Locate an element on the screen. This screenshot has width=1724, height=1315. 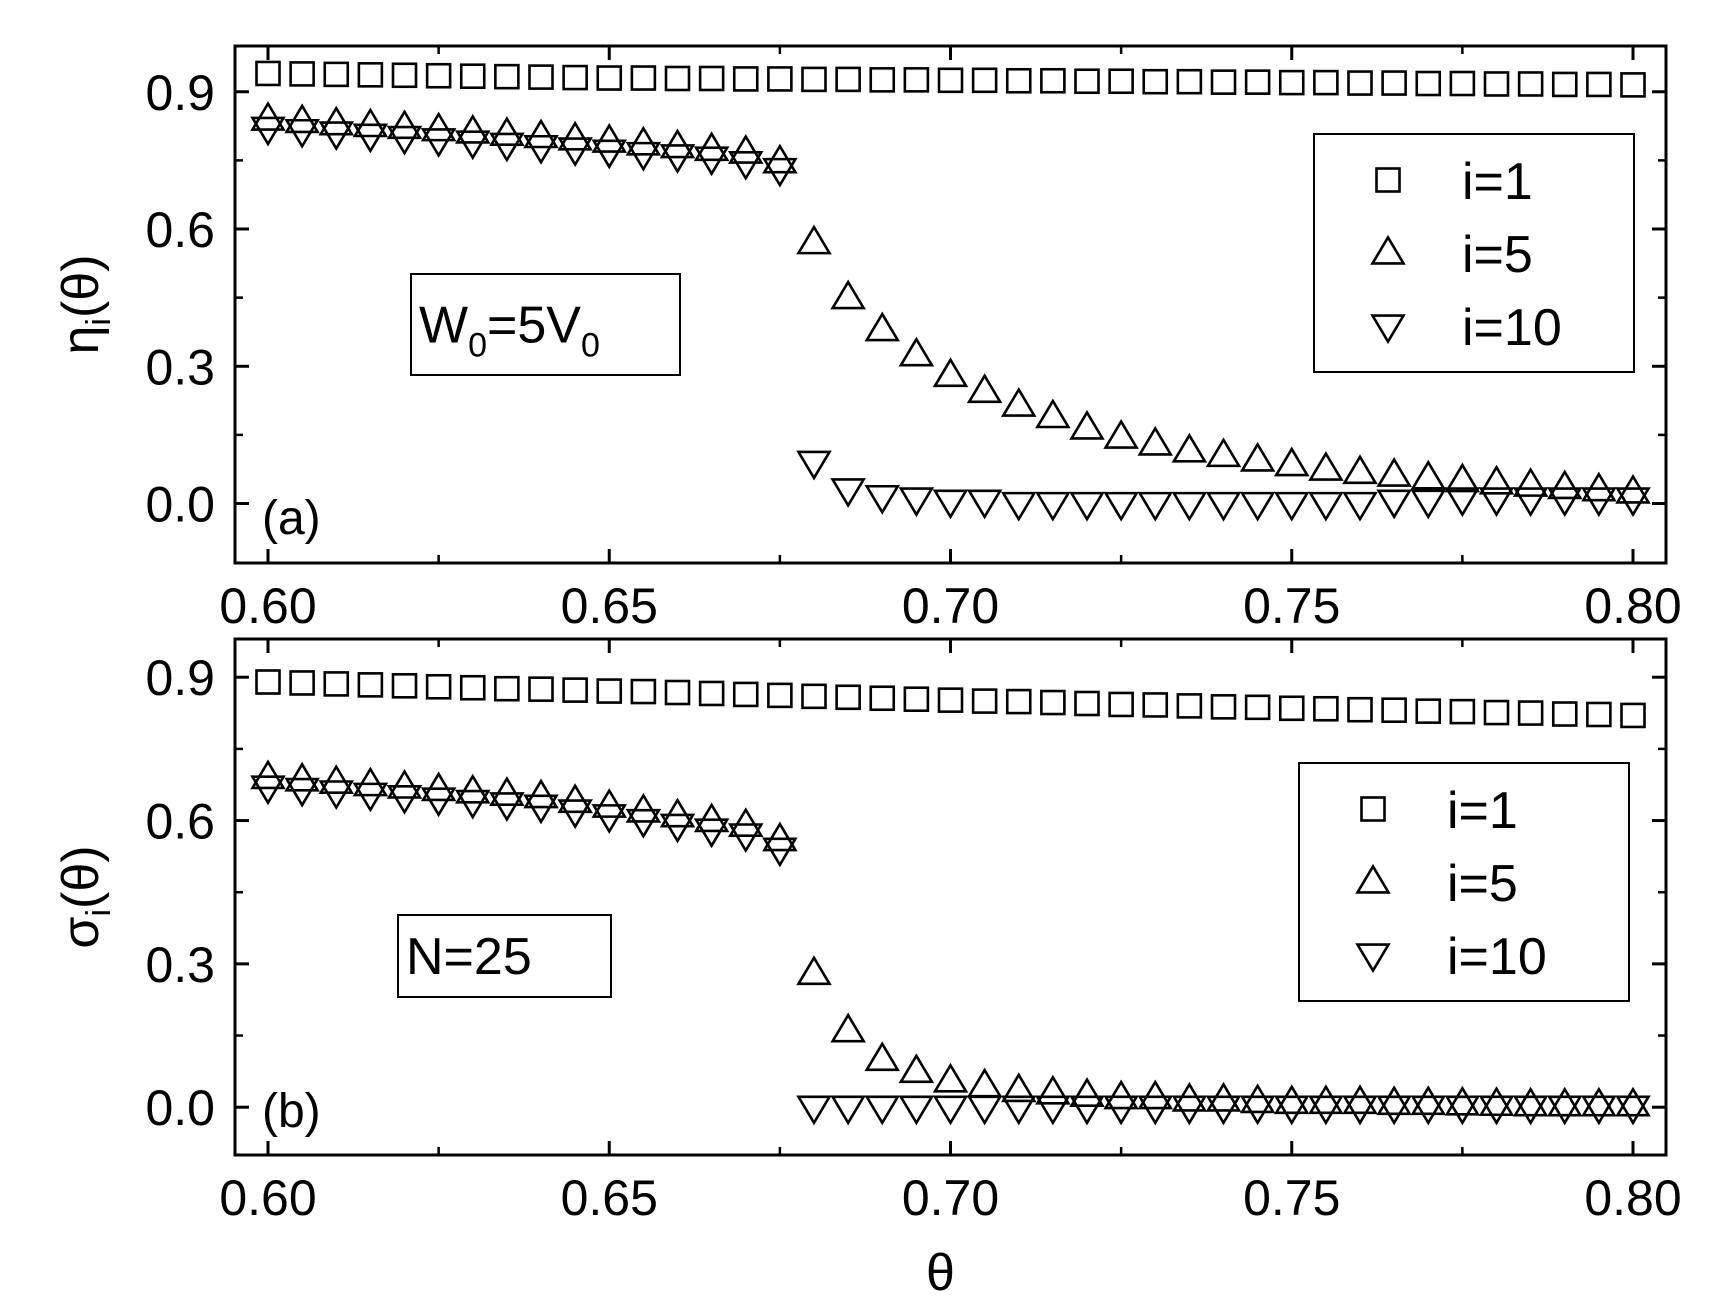
y-tick-label: 0.0 is located at coordinates (180, 1108).